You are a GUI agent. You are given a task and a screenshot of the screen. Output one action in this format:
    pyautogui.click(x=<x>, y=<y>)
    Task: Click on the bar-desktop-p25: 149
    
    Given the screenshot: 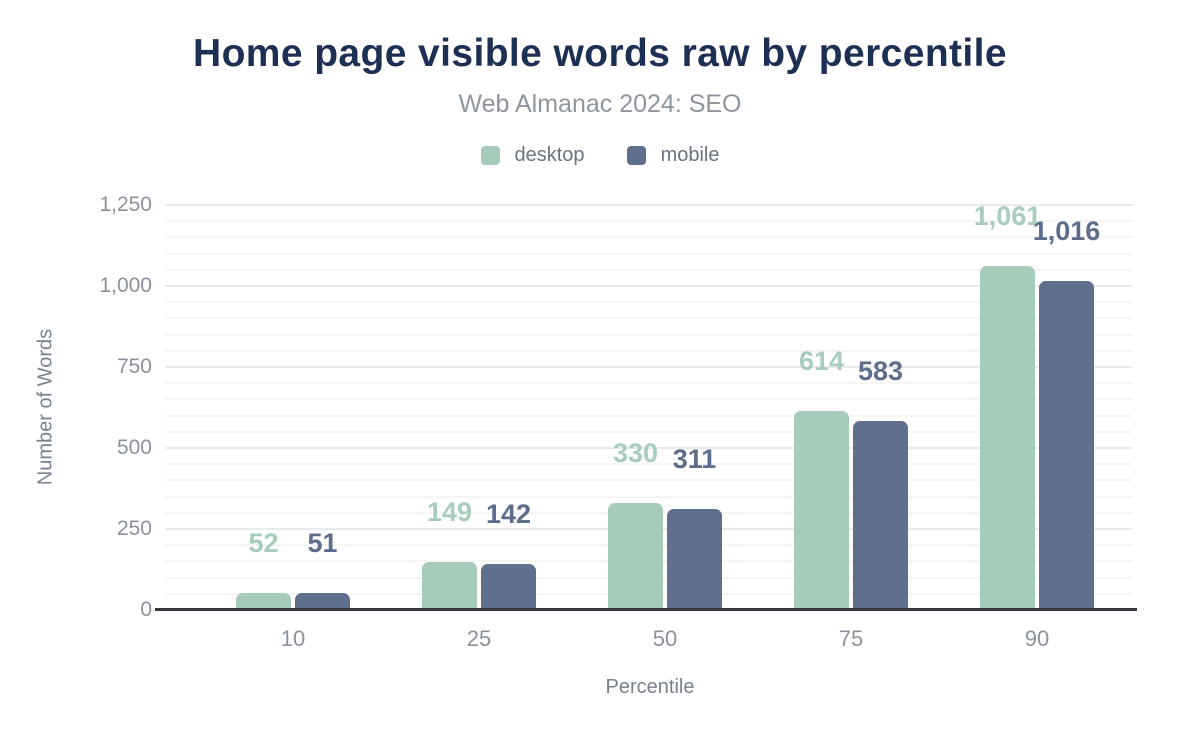 What is the action you would take?
    pyautogui.click(x=449, y=554)
    